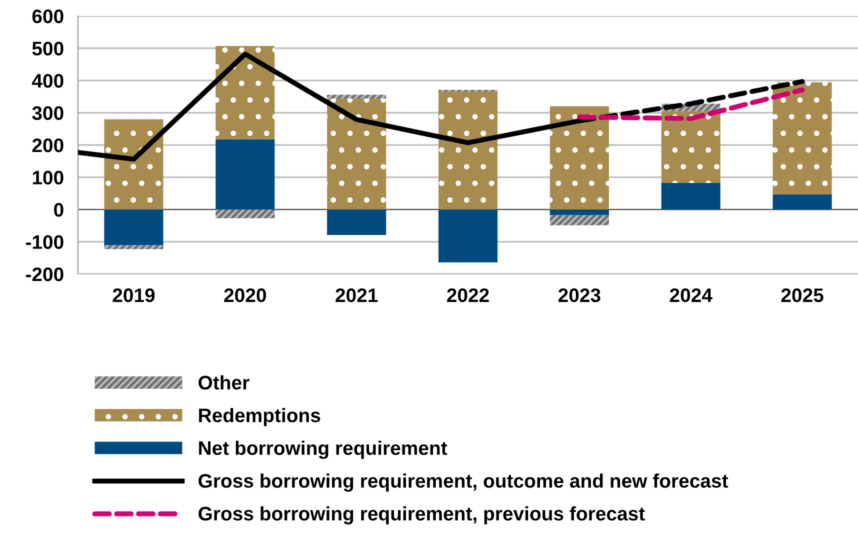 Image resolution: width=858 pixels, height=542 pixels. Describe the element at coordinates (463, 482) in the screenshot. I see `legend-label: Gross borrowing requirement, outcome and new forecast` at that location.